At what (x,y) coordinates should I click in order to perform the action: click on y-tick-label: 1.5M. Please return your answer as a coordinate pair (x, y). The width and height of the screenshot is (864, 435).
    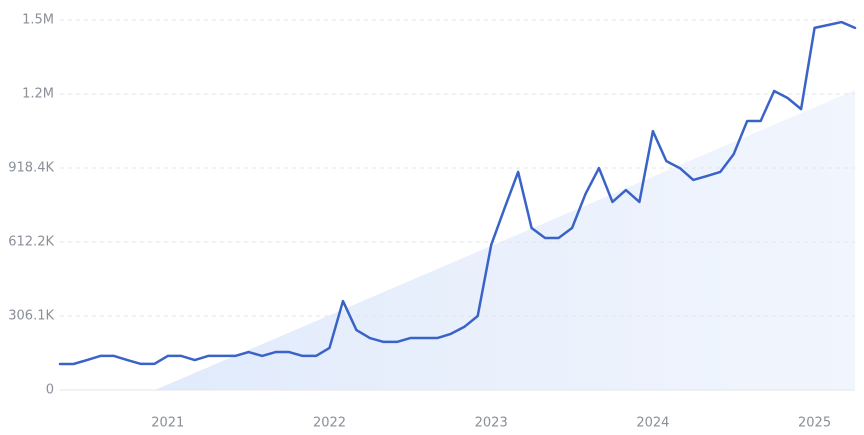
    Looking at the image, I should click on (38, 20).